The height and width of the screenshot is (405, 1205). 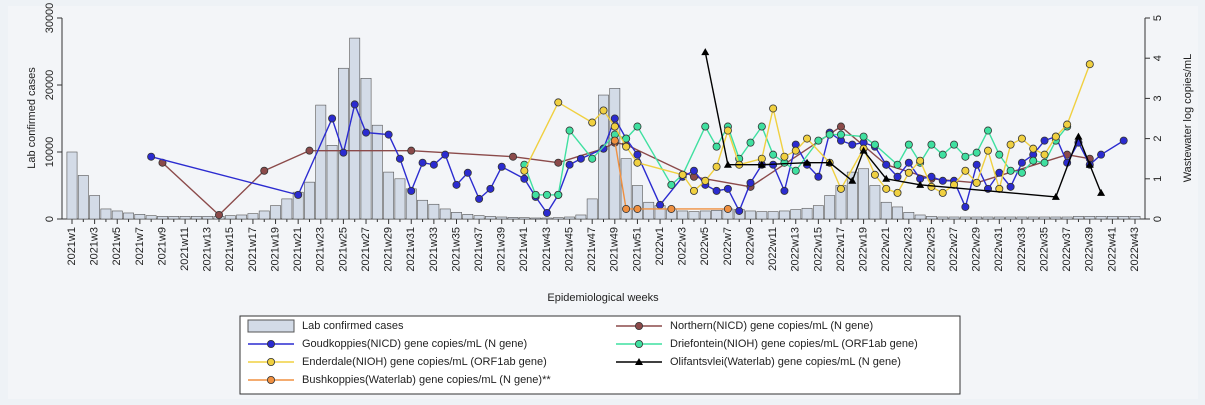 I want to click on x-tick-label: 2021w3, so click(x=95, y=246).